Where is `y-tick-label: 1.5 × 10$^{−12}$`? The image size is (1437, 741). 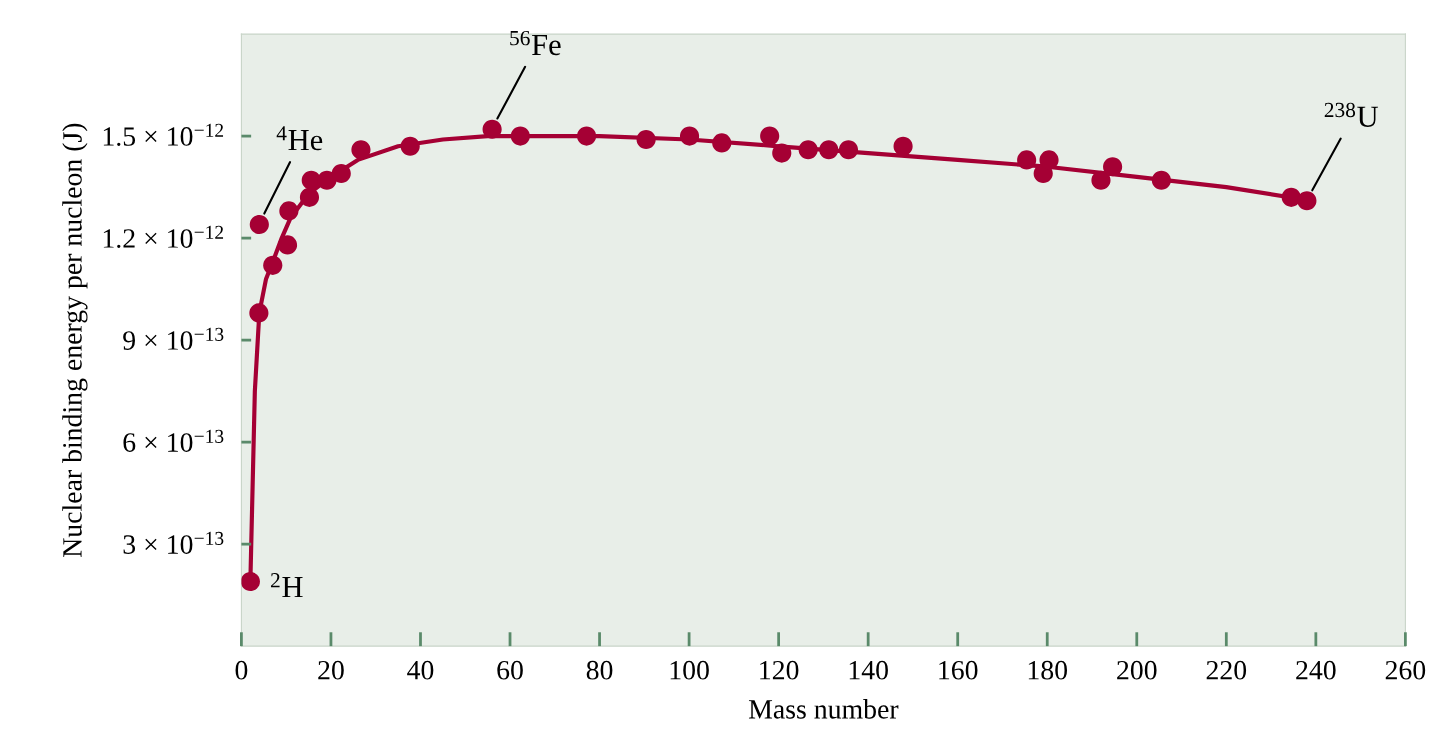 y-tick-label: 1.5 × 10$^{−12}$ is located at coordinates (163, 134).